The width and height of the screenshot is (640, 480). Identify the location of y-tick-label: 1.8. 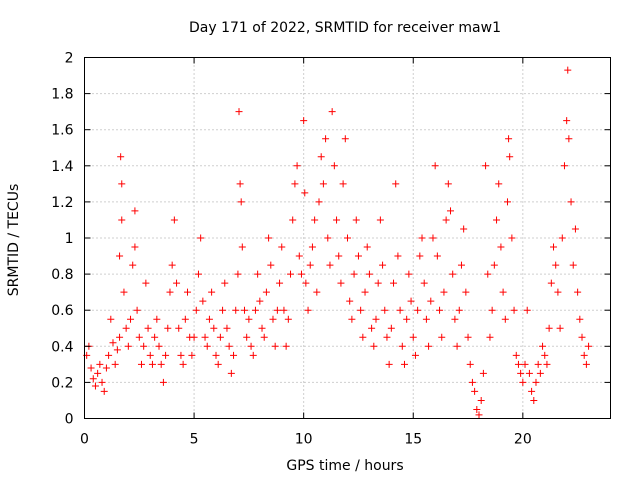
(62, 95).